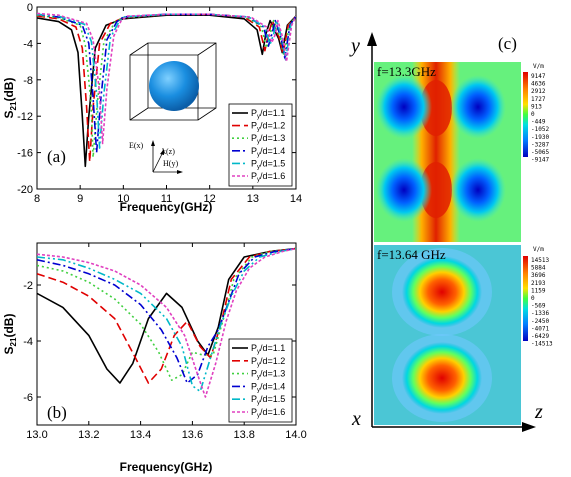  I want to click on series-group-a, so click(166, 90).